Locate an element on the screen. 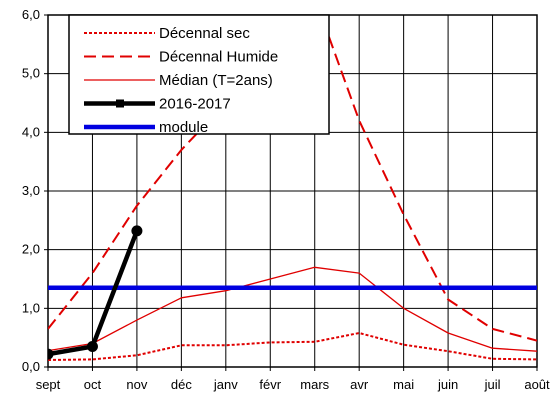 The image size is (553, 396). legend-label-module: module is located at coordinates (183, 127).